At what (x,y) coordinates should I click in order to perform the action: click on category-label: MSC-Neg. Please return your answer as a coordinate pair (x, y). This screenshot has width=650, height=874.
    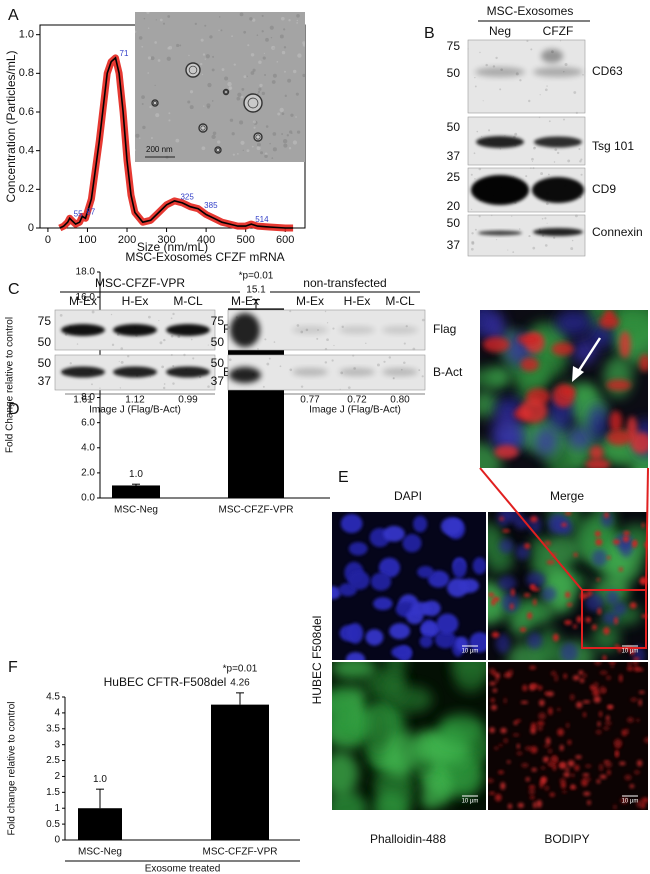
    Looking at the image, I should click on (136, 510).